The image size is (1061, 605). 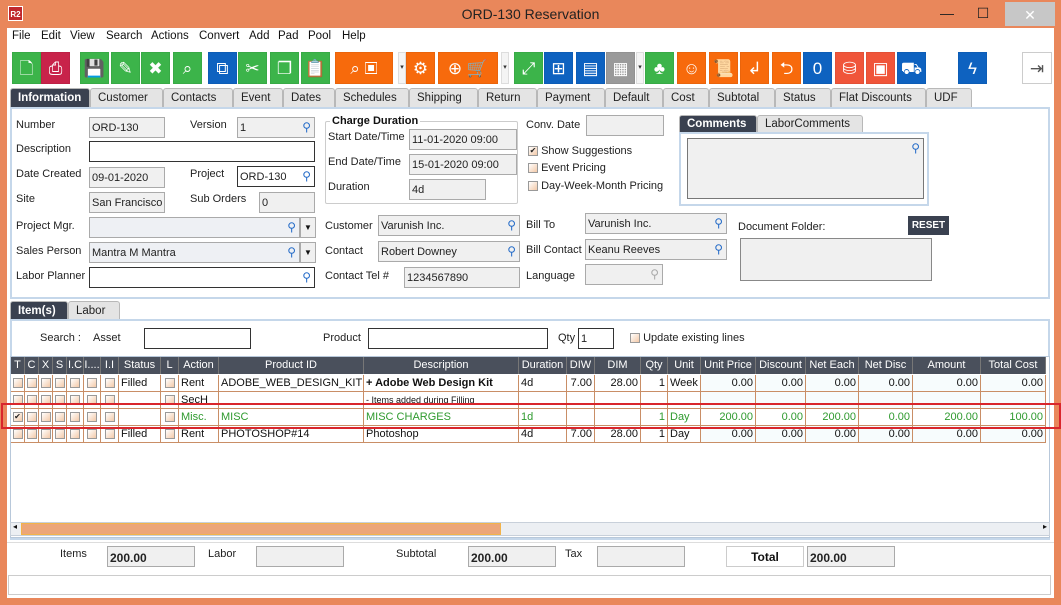 I want to click on cell-action: Misc., so click(x=199, y=417).